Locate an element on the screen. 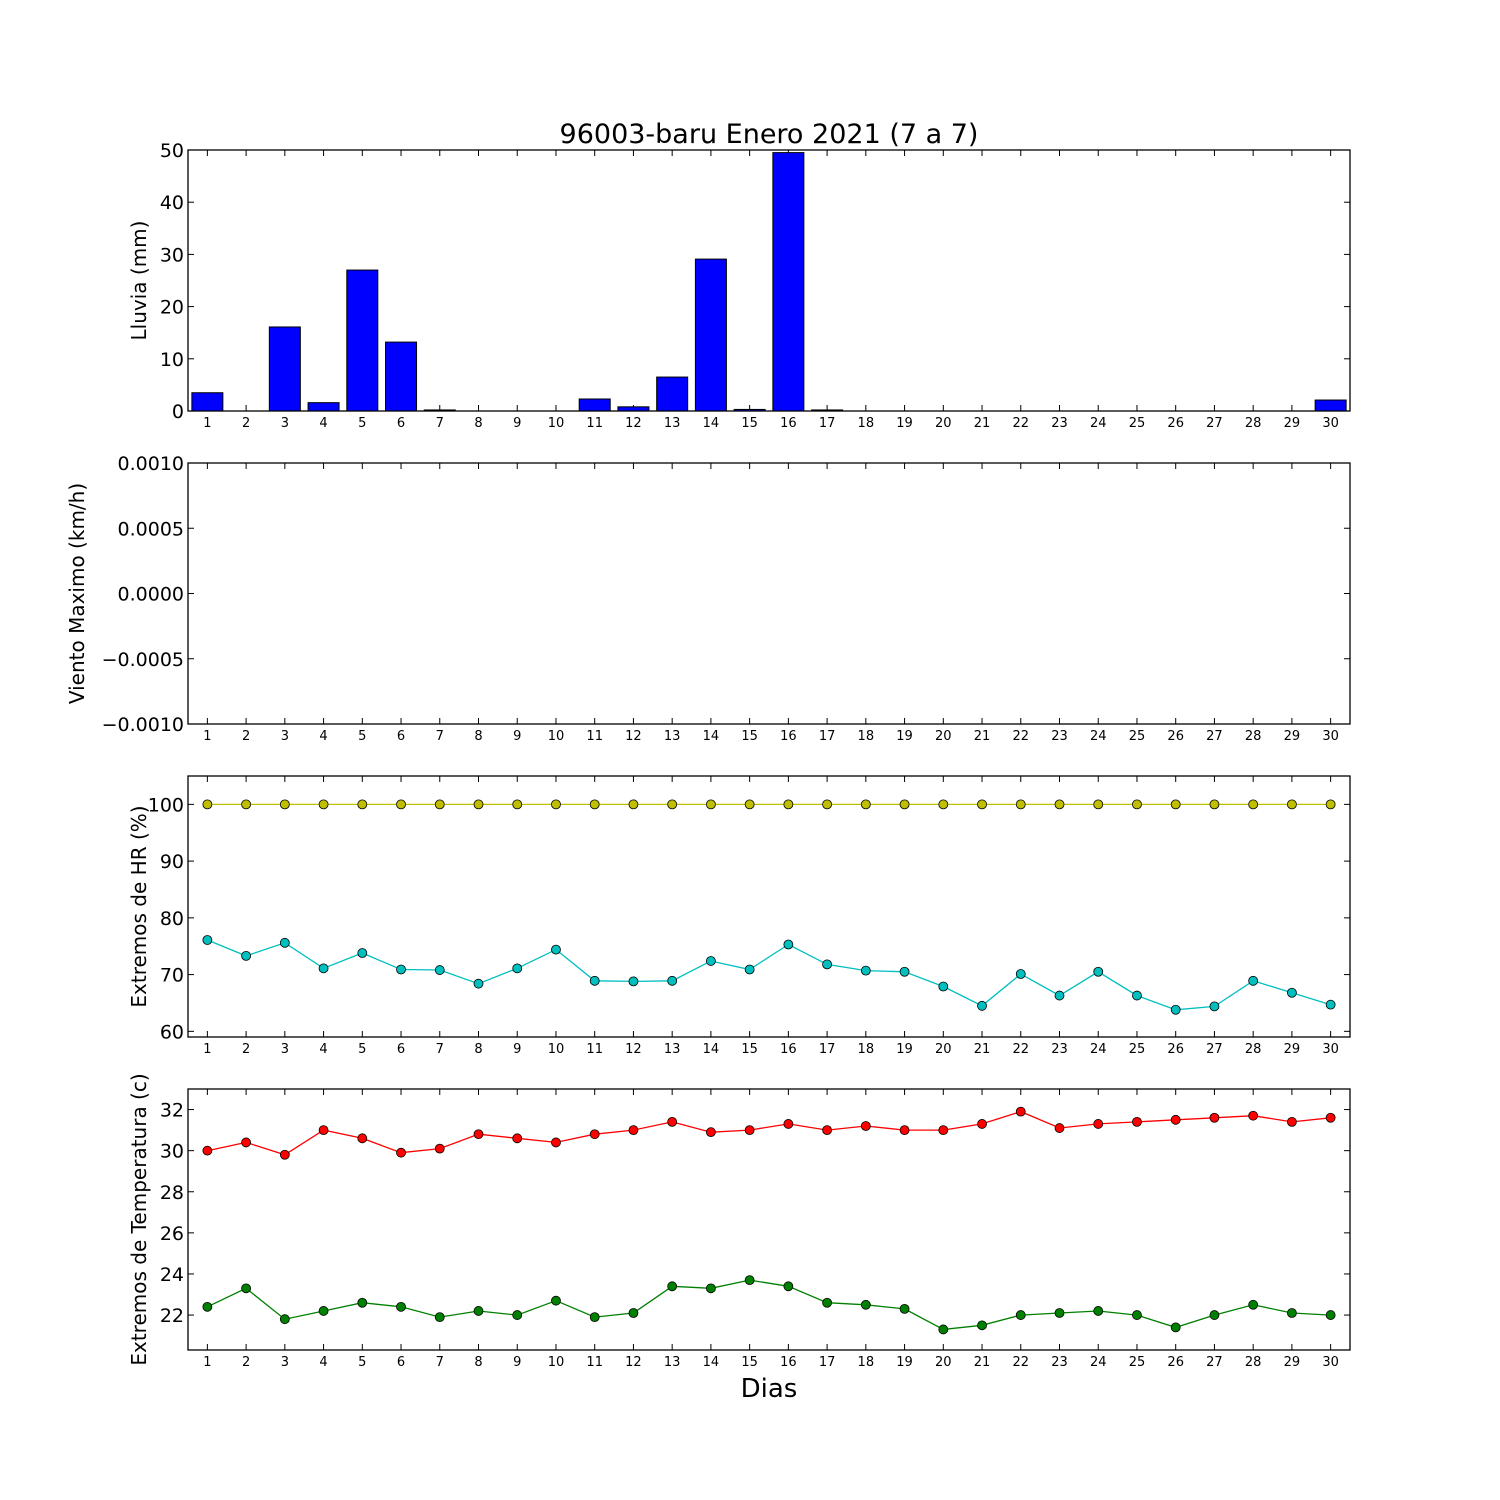 This screenshot has width=1500, height=1500. temperature-xtick-label: 23 is located at coordinates (1059, 1362).